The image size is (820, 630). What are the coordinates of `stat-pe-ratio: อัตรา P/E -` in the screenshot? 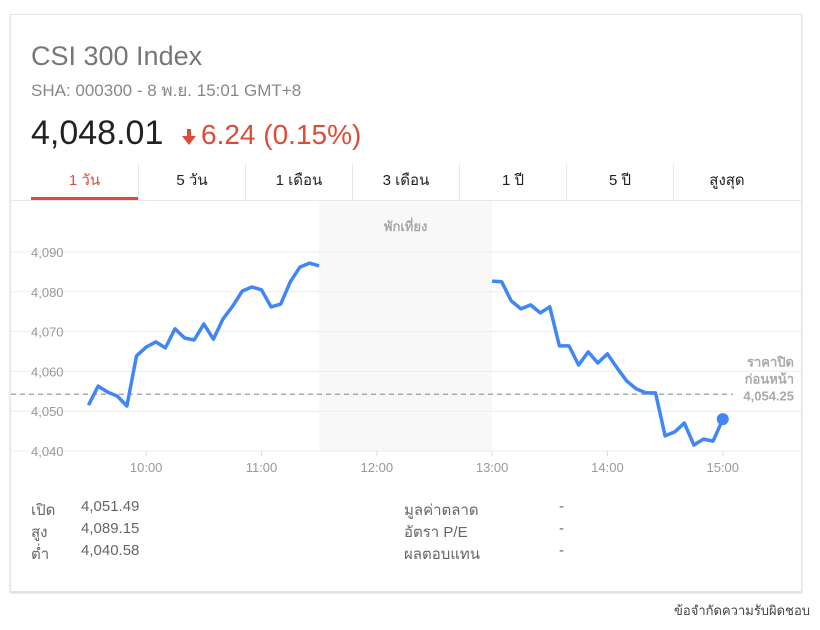 It's located at (484, 530).